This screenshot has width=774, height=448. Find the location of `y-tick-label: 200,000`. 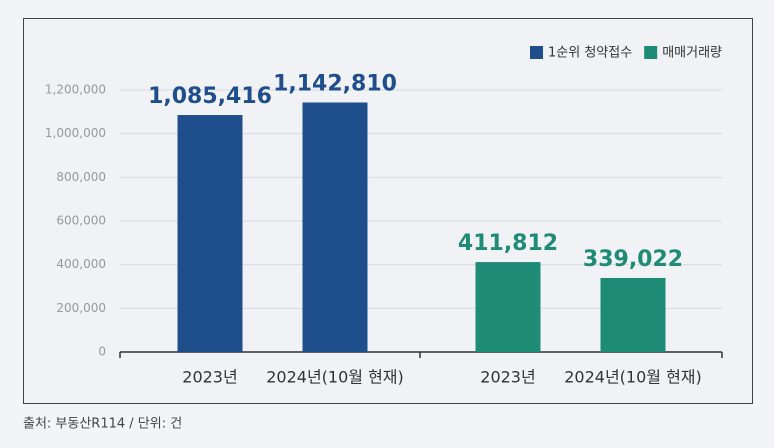

y-tick-label: 200,000 is located at coordinates (81, 308).